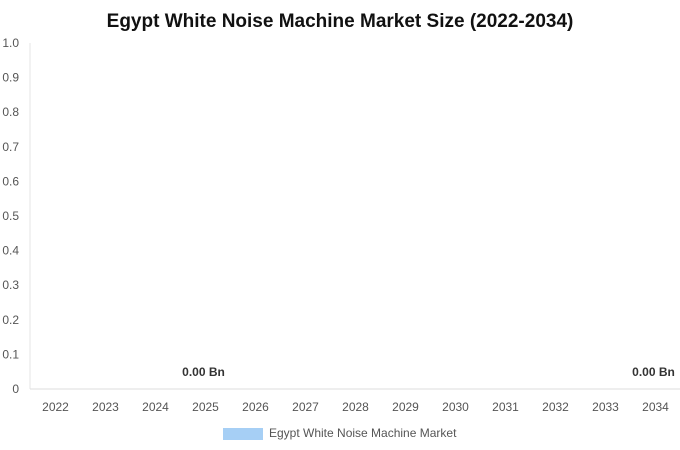 This screenshot has width=680, height=450. I want to click on y-tick-label: 1.0, so click(10, 43).